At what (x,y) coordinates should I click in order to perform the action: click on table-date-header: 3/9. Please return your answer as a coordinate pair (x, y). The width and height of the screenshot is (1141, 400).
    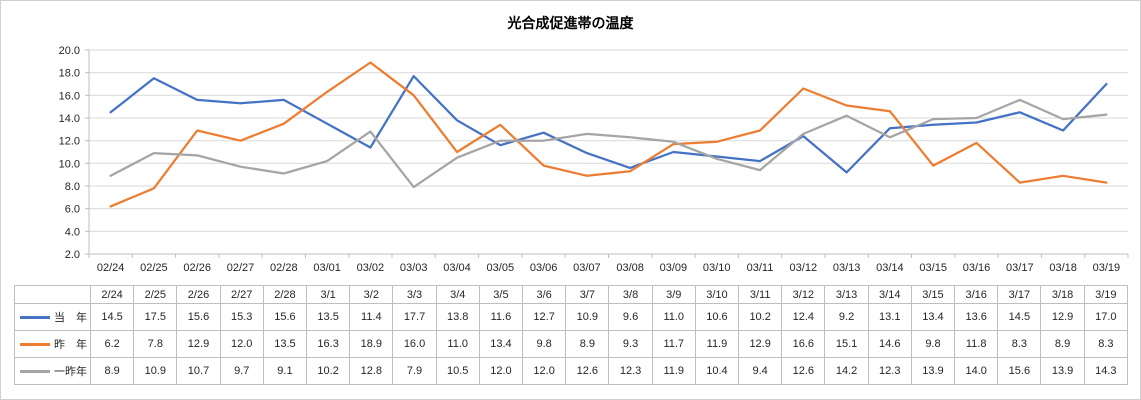
    Looking at the image, I should click on (673, 294).